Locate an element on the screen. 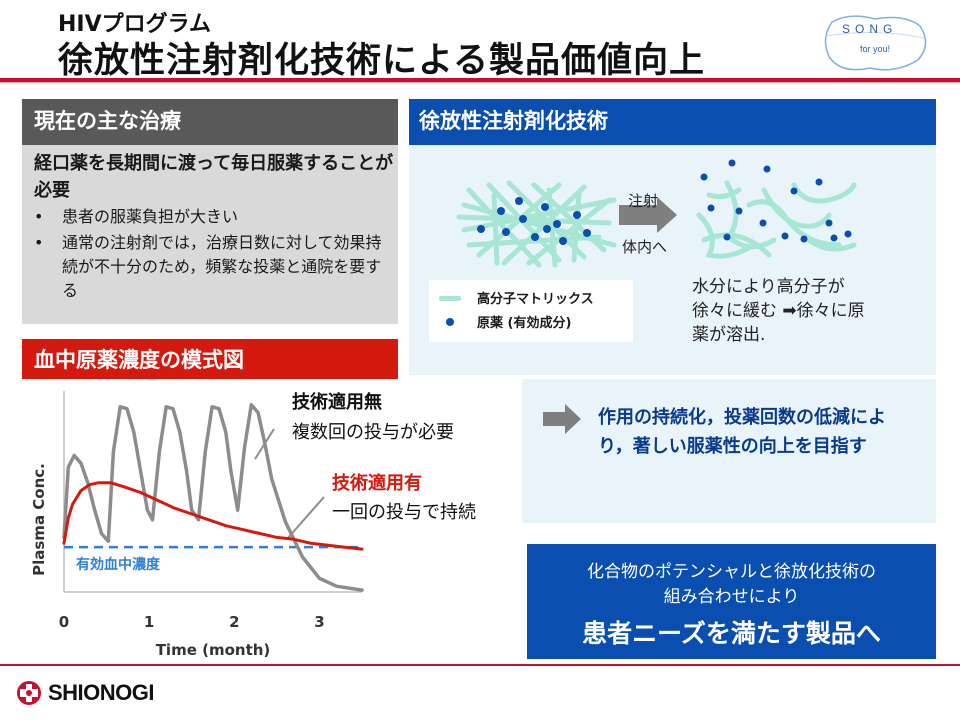 This screenshot has width=960, height=720. company-logo-text: SHIONOGI is located at coordinates (101, 692).